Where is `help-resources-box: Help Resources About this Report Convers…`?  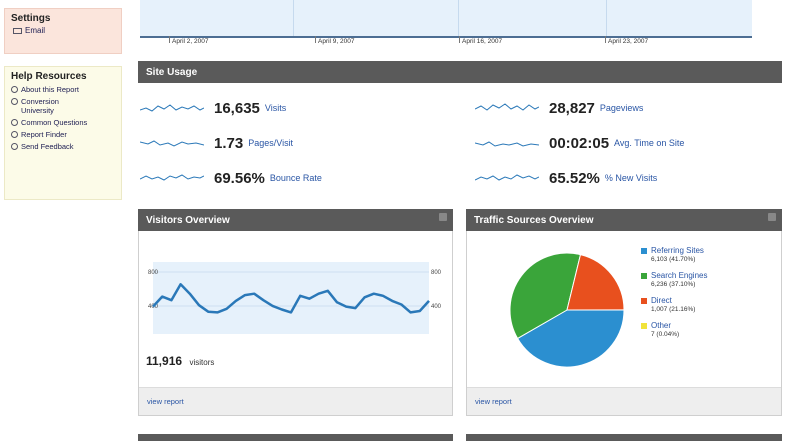
help-resources-box: Help Resources About this Report Convers… is located at coordinates (63, 133).